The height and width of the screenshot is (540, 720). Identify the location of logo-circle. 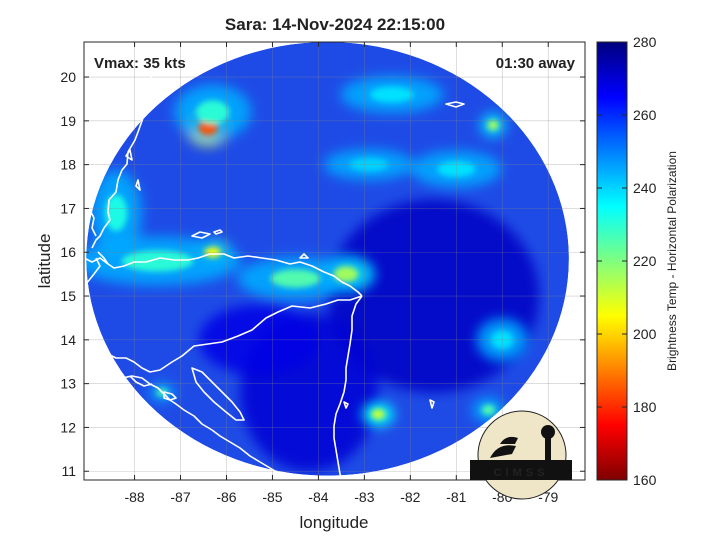
(522, 455).